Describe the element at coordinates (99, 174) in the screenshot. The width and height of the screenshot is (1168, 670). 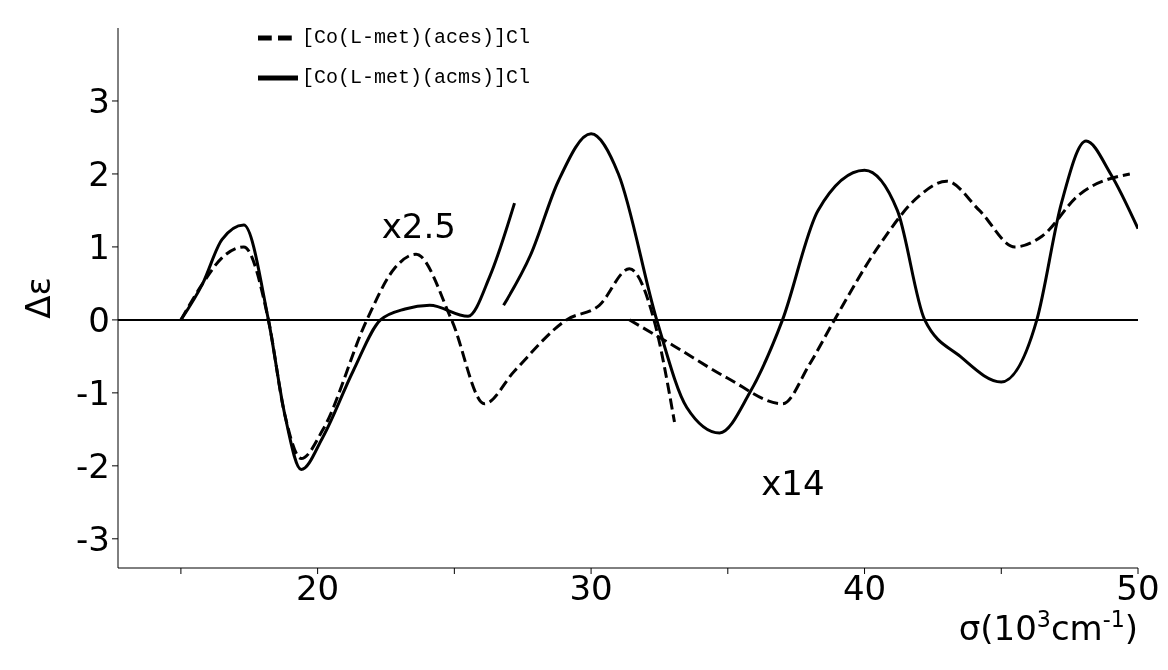
I see `y-tick-label: 2` at that location.